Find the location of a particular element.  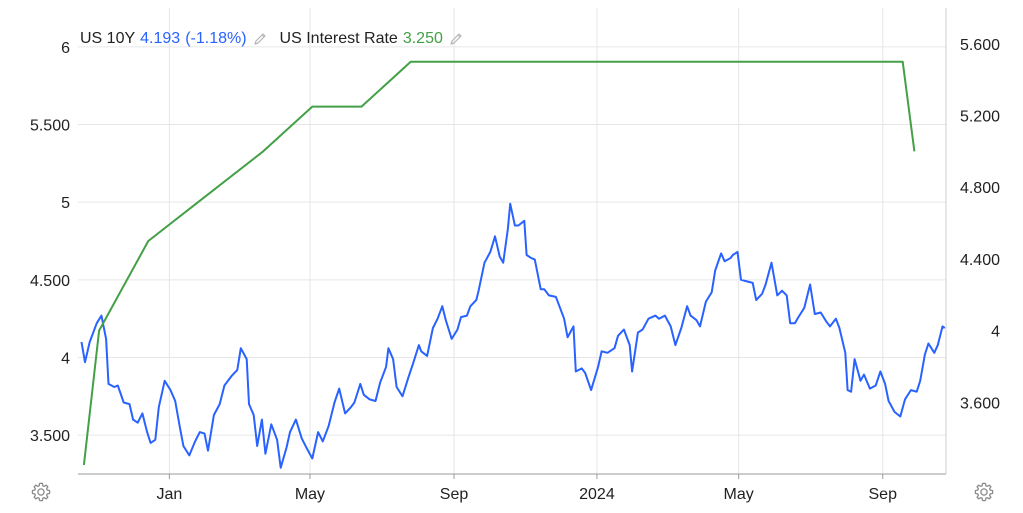

right-tick-label: 3.600 is located at coordinates (980, 403).